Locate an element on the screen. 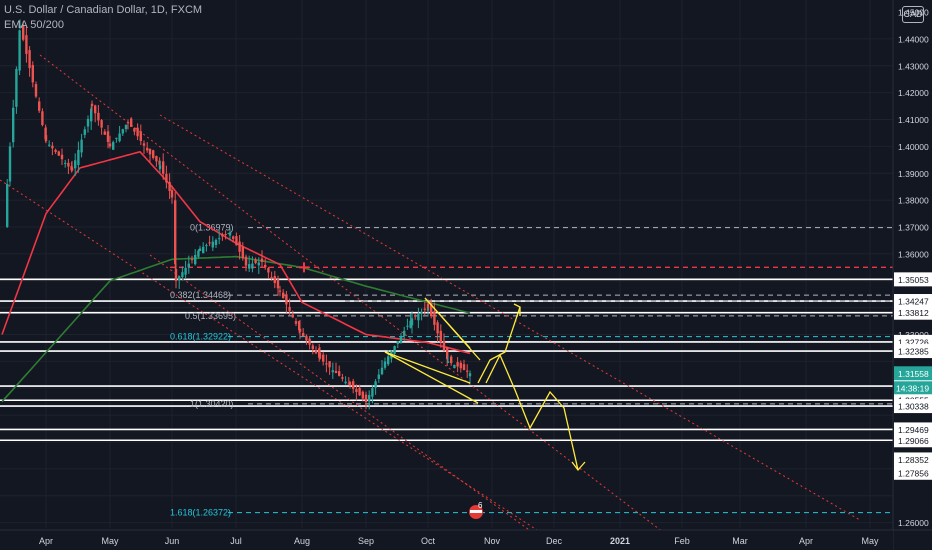 The width and height of the screenshot is (932, 550). price-tick-label: 1.30338 is located at coordinates (913, 407).